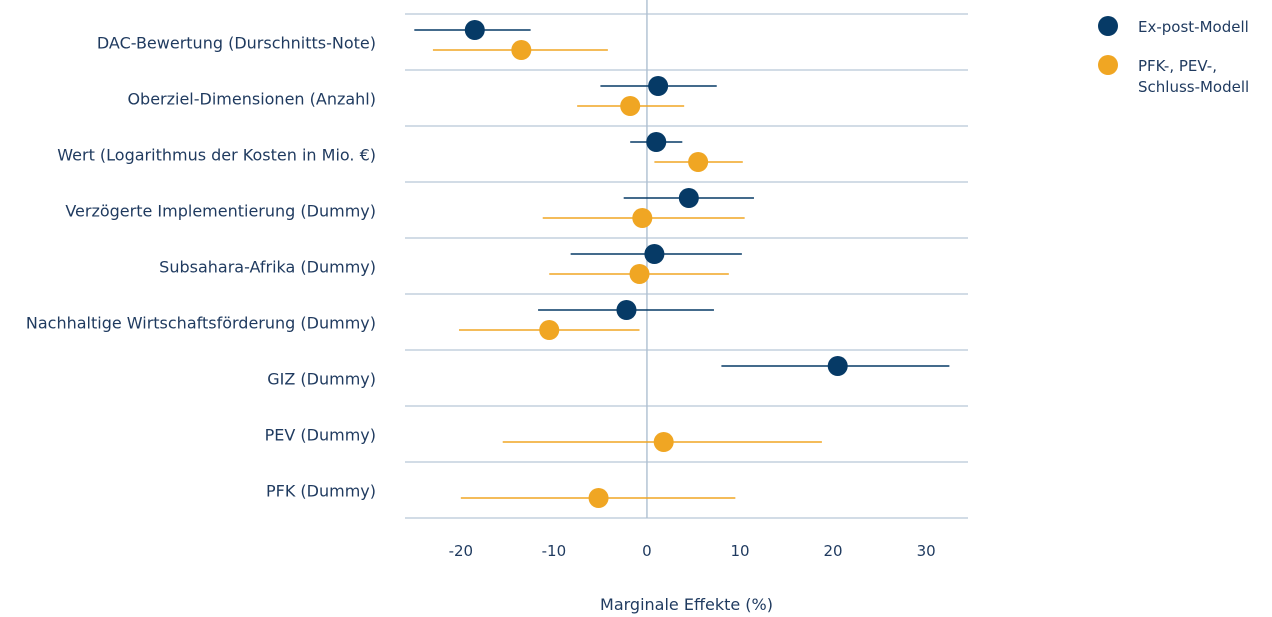  Describe the element at coordinates (739, 551) in the screenshot. I see `x-tick-label: 10` at that location.